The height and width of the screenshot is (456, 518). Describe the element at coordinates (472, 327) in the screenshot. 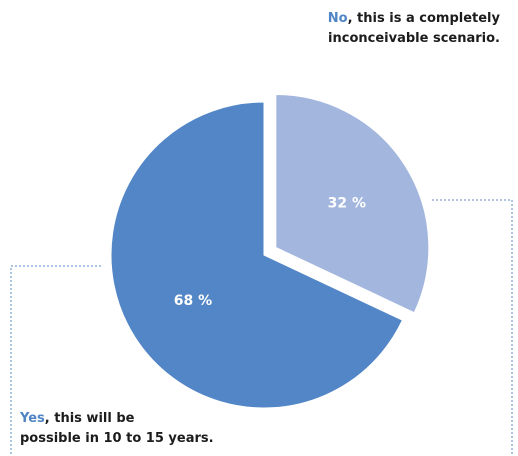

I see `leader-line-no` at that location.